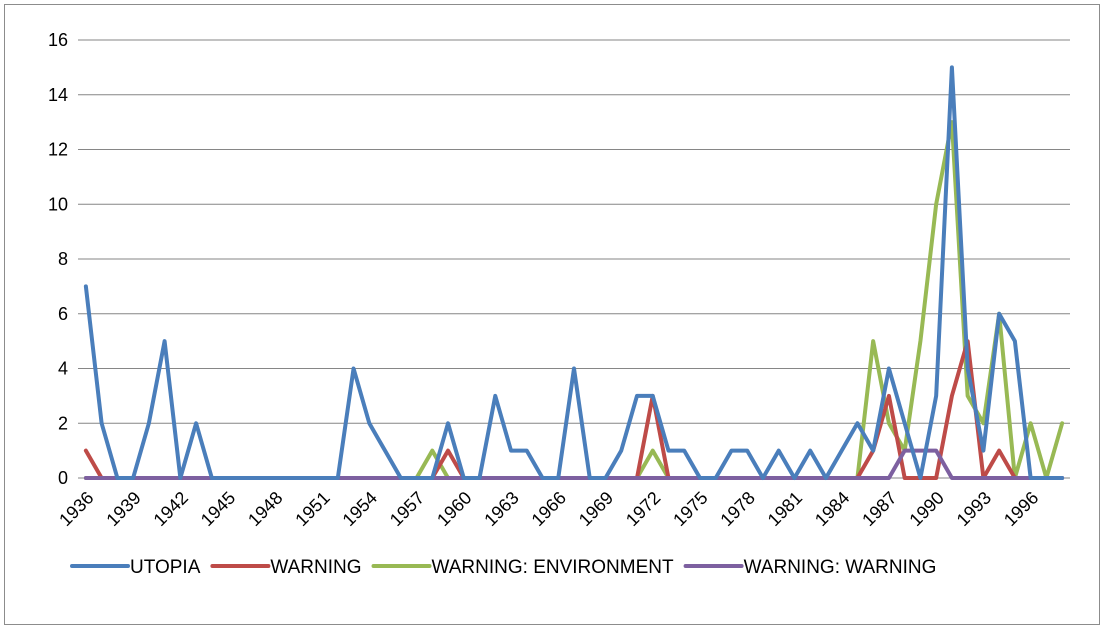 Image resolution: width=1104 pixels, height=629 pixels. What do you see at coordinates (58, 204) in the screenshot?
I see `y-tick-label-10: 10` at bounding box center [58, 204].